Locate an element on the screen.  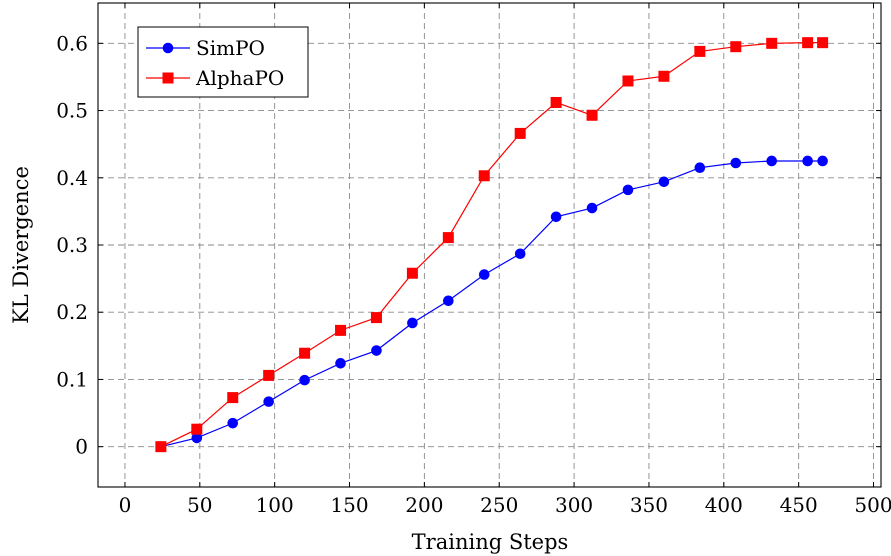
y-axis-label: KL Divergence is located at coordinates (21, 245).